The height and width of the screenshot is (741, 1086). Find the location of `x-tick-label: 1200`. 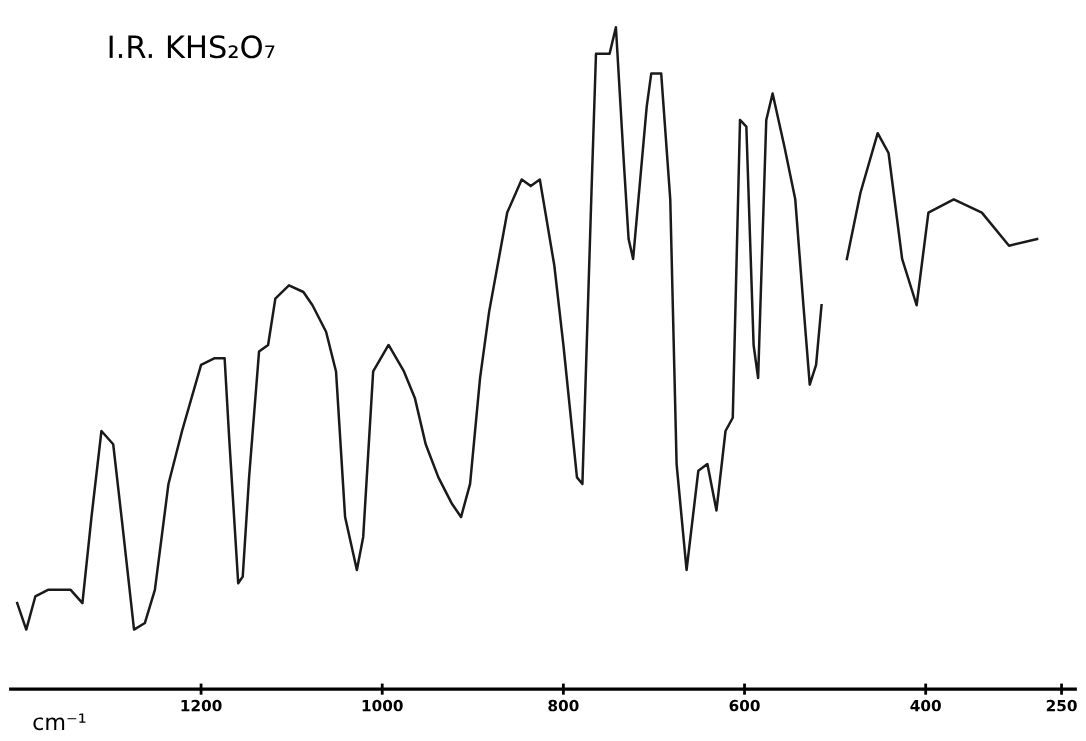

x-tick-label: 1200 is located at coordinates (201, 705).